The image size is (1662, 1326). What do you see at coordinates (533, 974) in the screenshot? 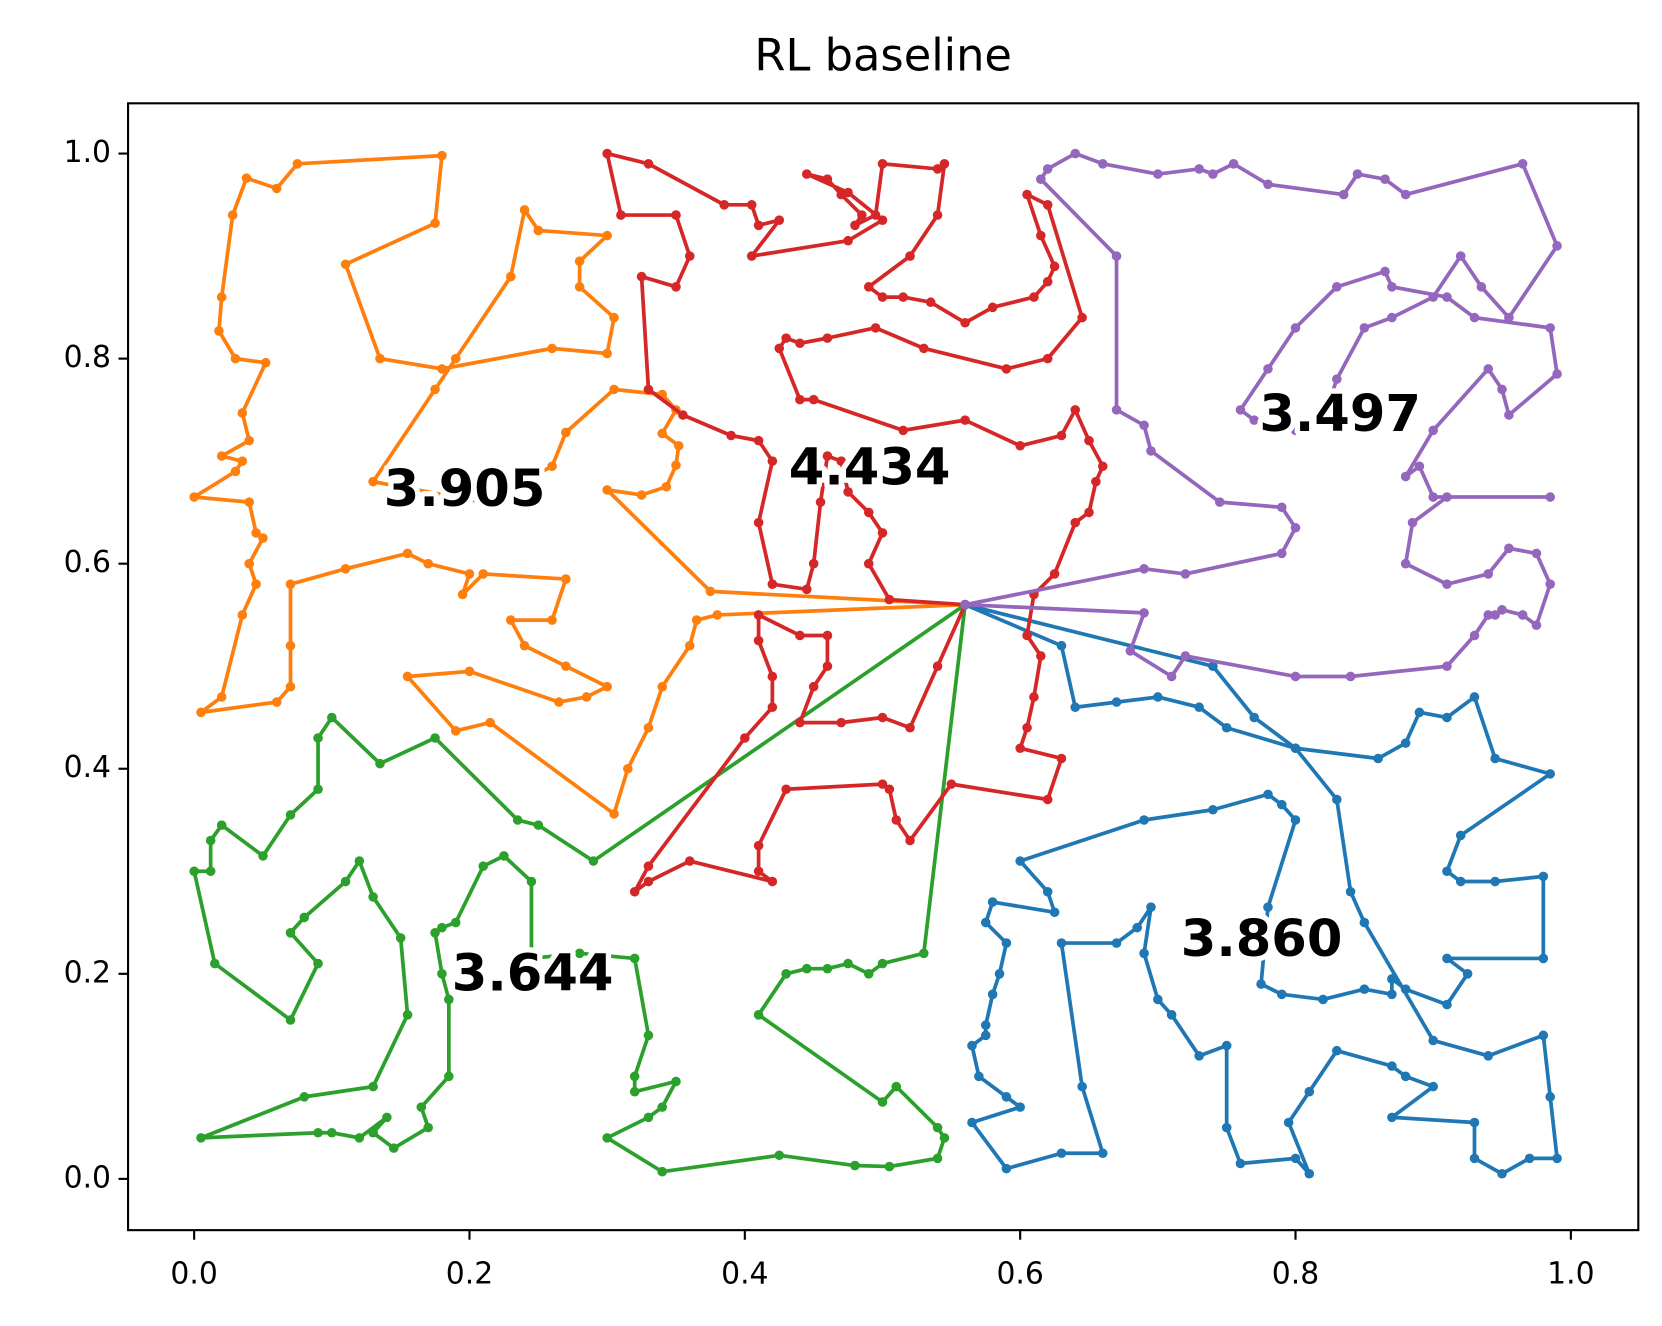
I see `route-cost-label: 3.644` at bounding box center [533, 974].